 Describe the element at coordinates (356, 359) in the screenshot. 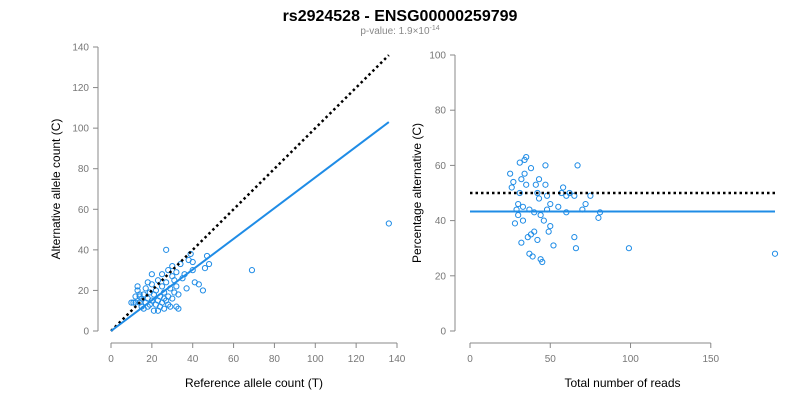

I see `x-tick-label: 120` at that location.